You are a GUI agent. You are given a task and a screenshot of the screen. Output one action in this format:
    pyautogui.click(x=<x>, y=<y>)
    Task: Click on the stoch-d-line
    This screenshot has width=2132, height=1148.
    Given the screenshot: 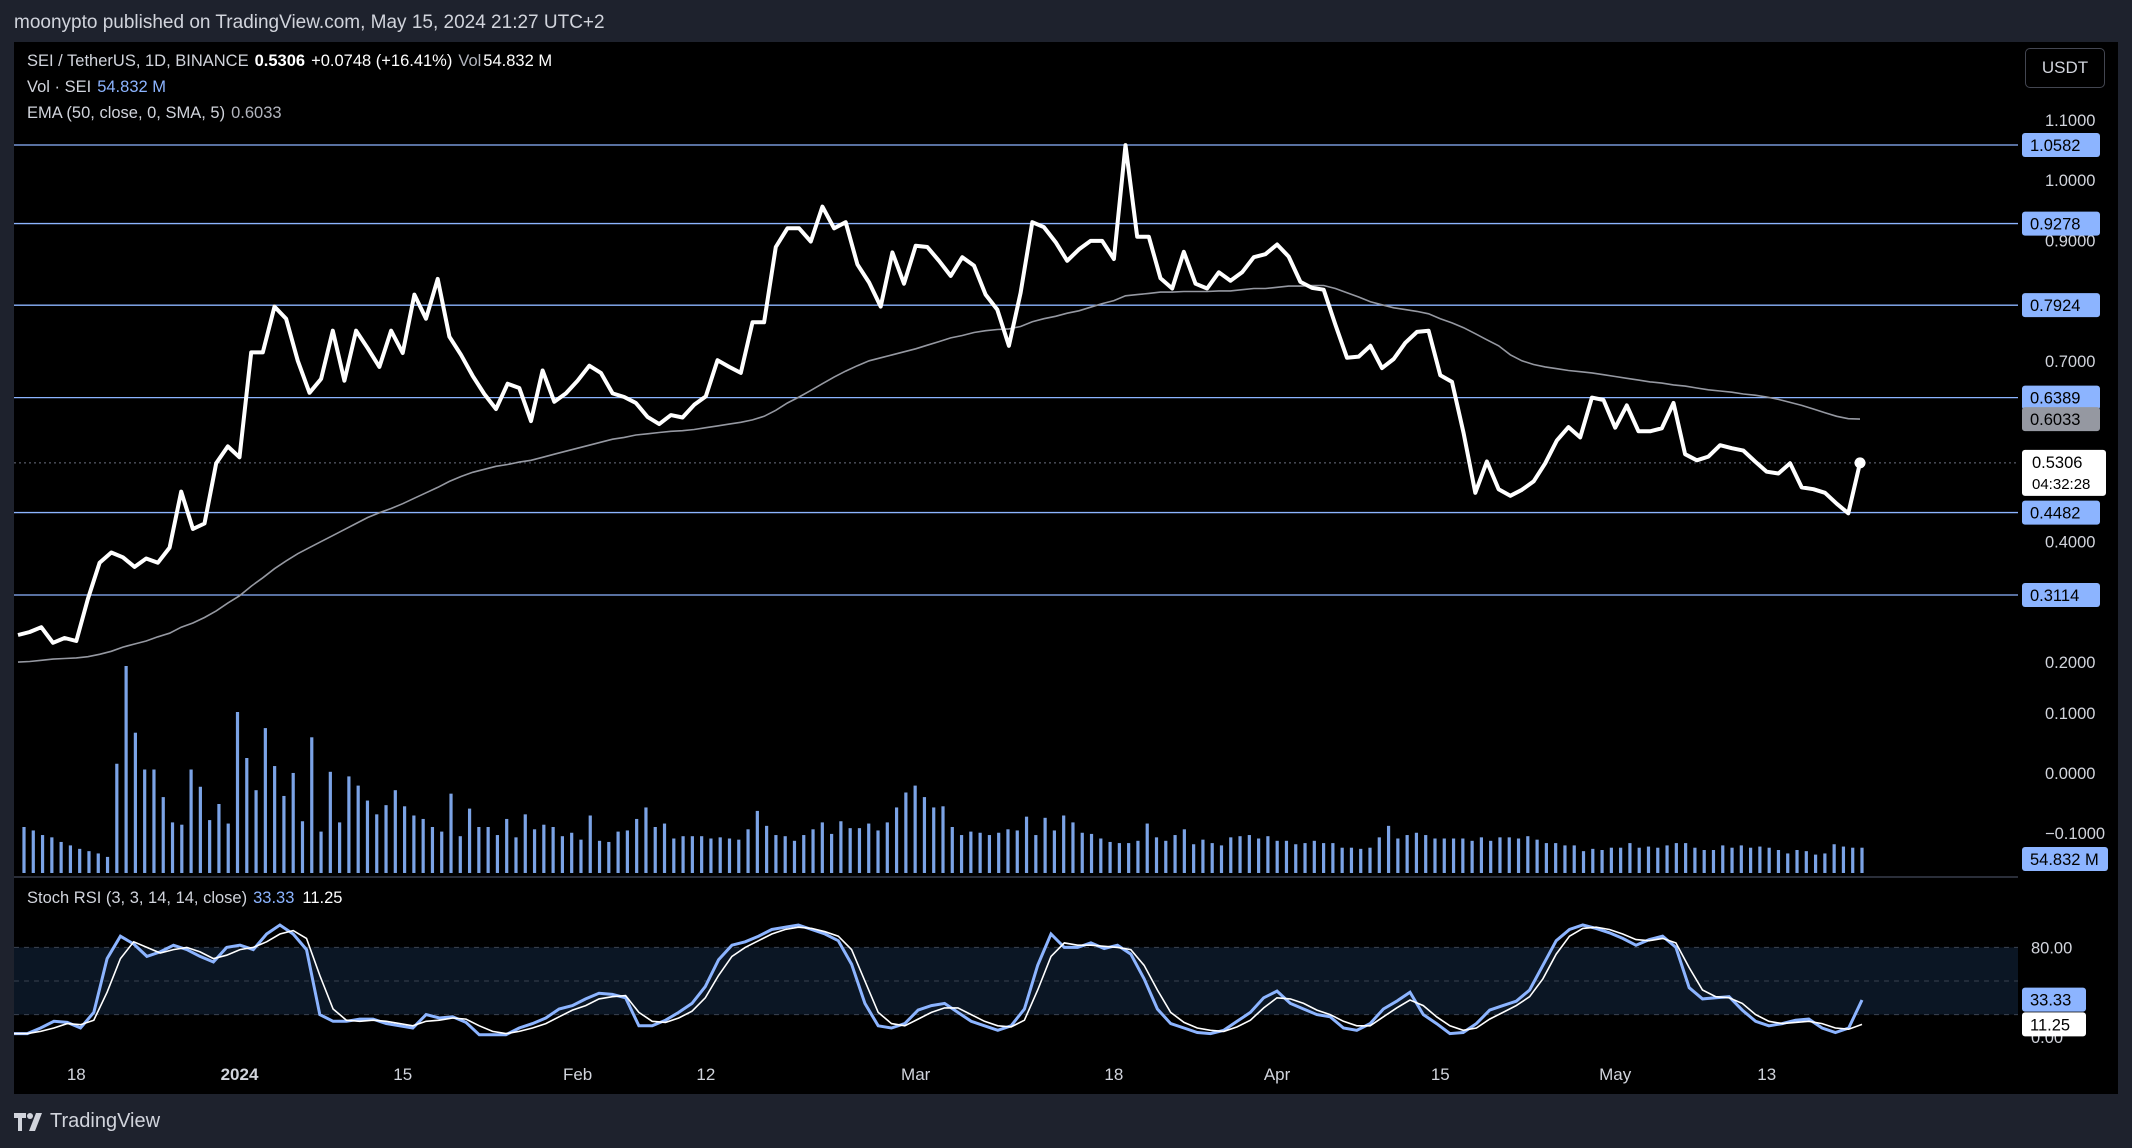 What is the action you would take?
    pyautogui.click(x=938, y=980)
    